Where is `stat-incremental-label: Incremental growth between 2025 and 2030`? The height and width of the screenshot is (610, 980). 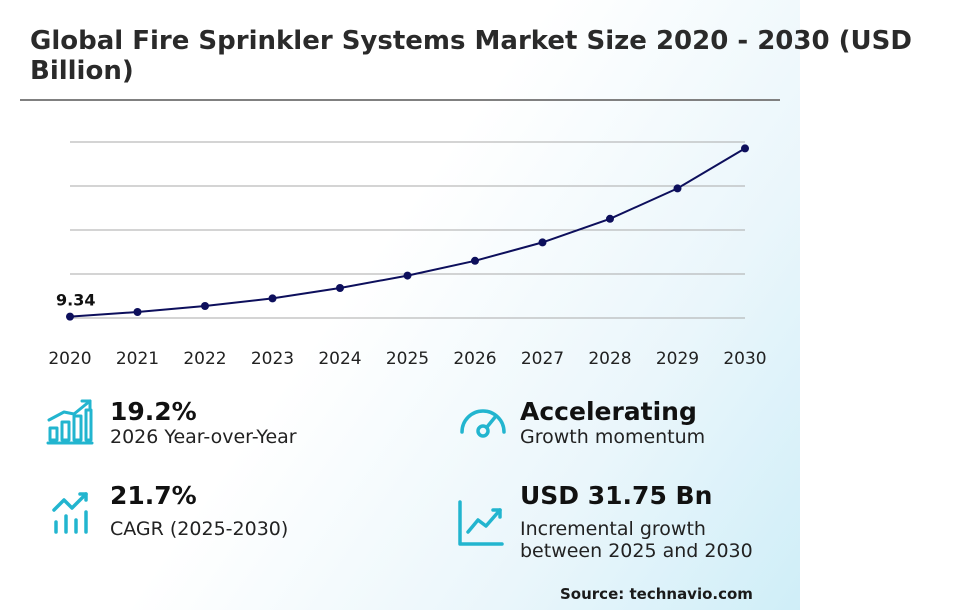
stat-incremental-label: Incremental growth between 2025 and 2030 is located at coordinates (636, 540).